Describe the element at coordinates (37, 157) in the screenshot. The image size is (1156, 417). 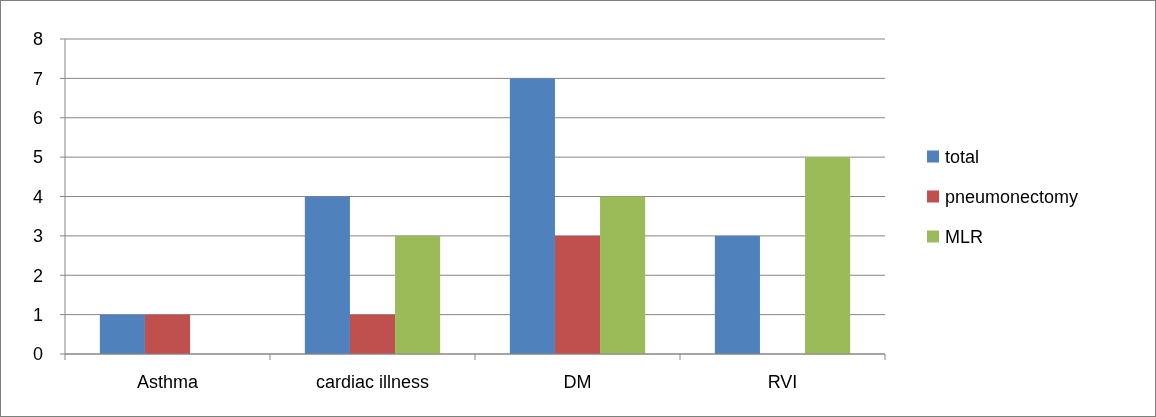
I see `y-tick-label: 5` at that location.